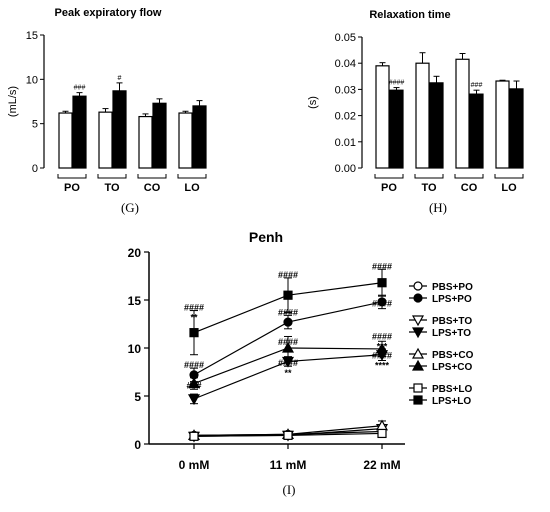 This screenshot has height=512, width=550. I want to click on legend-label: PBS+TO, so click(452, 321).